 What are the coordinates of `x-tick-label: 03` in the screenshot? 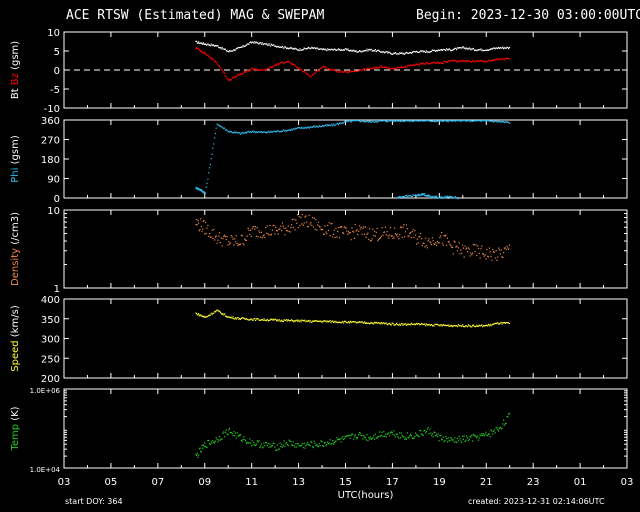 It's located at (64, 482).